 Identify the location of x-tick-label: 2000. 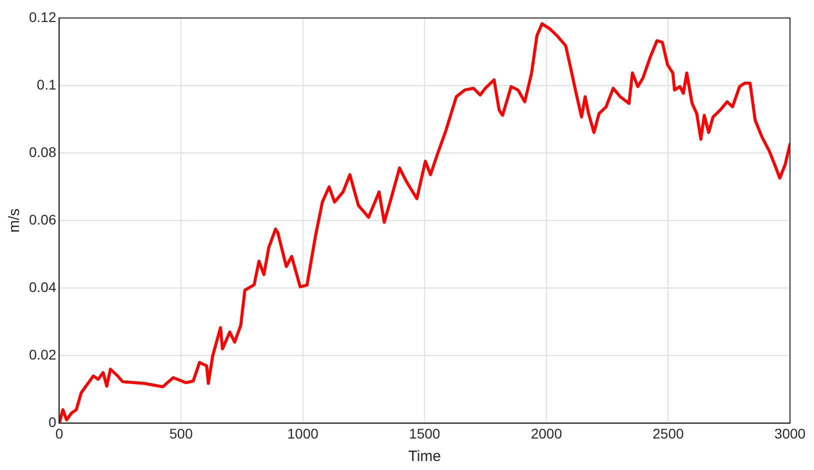
(546, 433).